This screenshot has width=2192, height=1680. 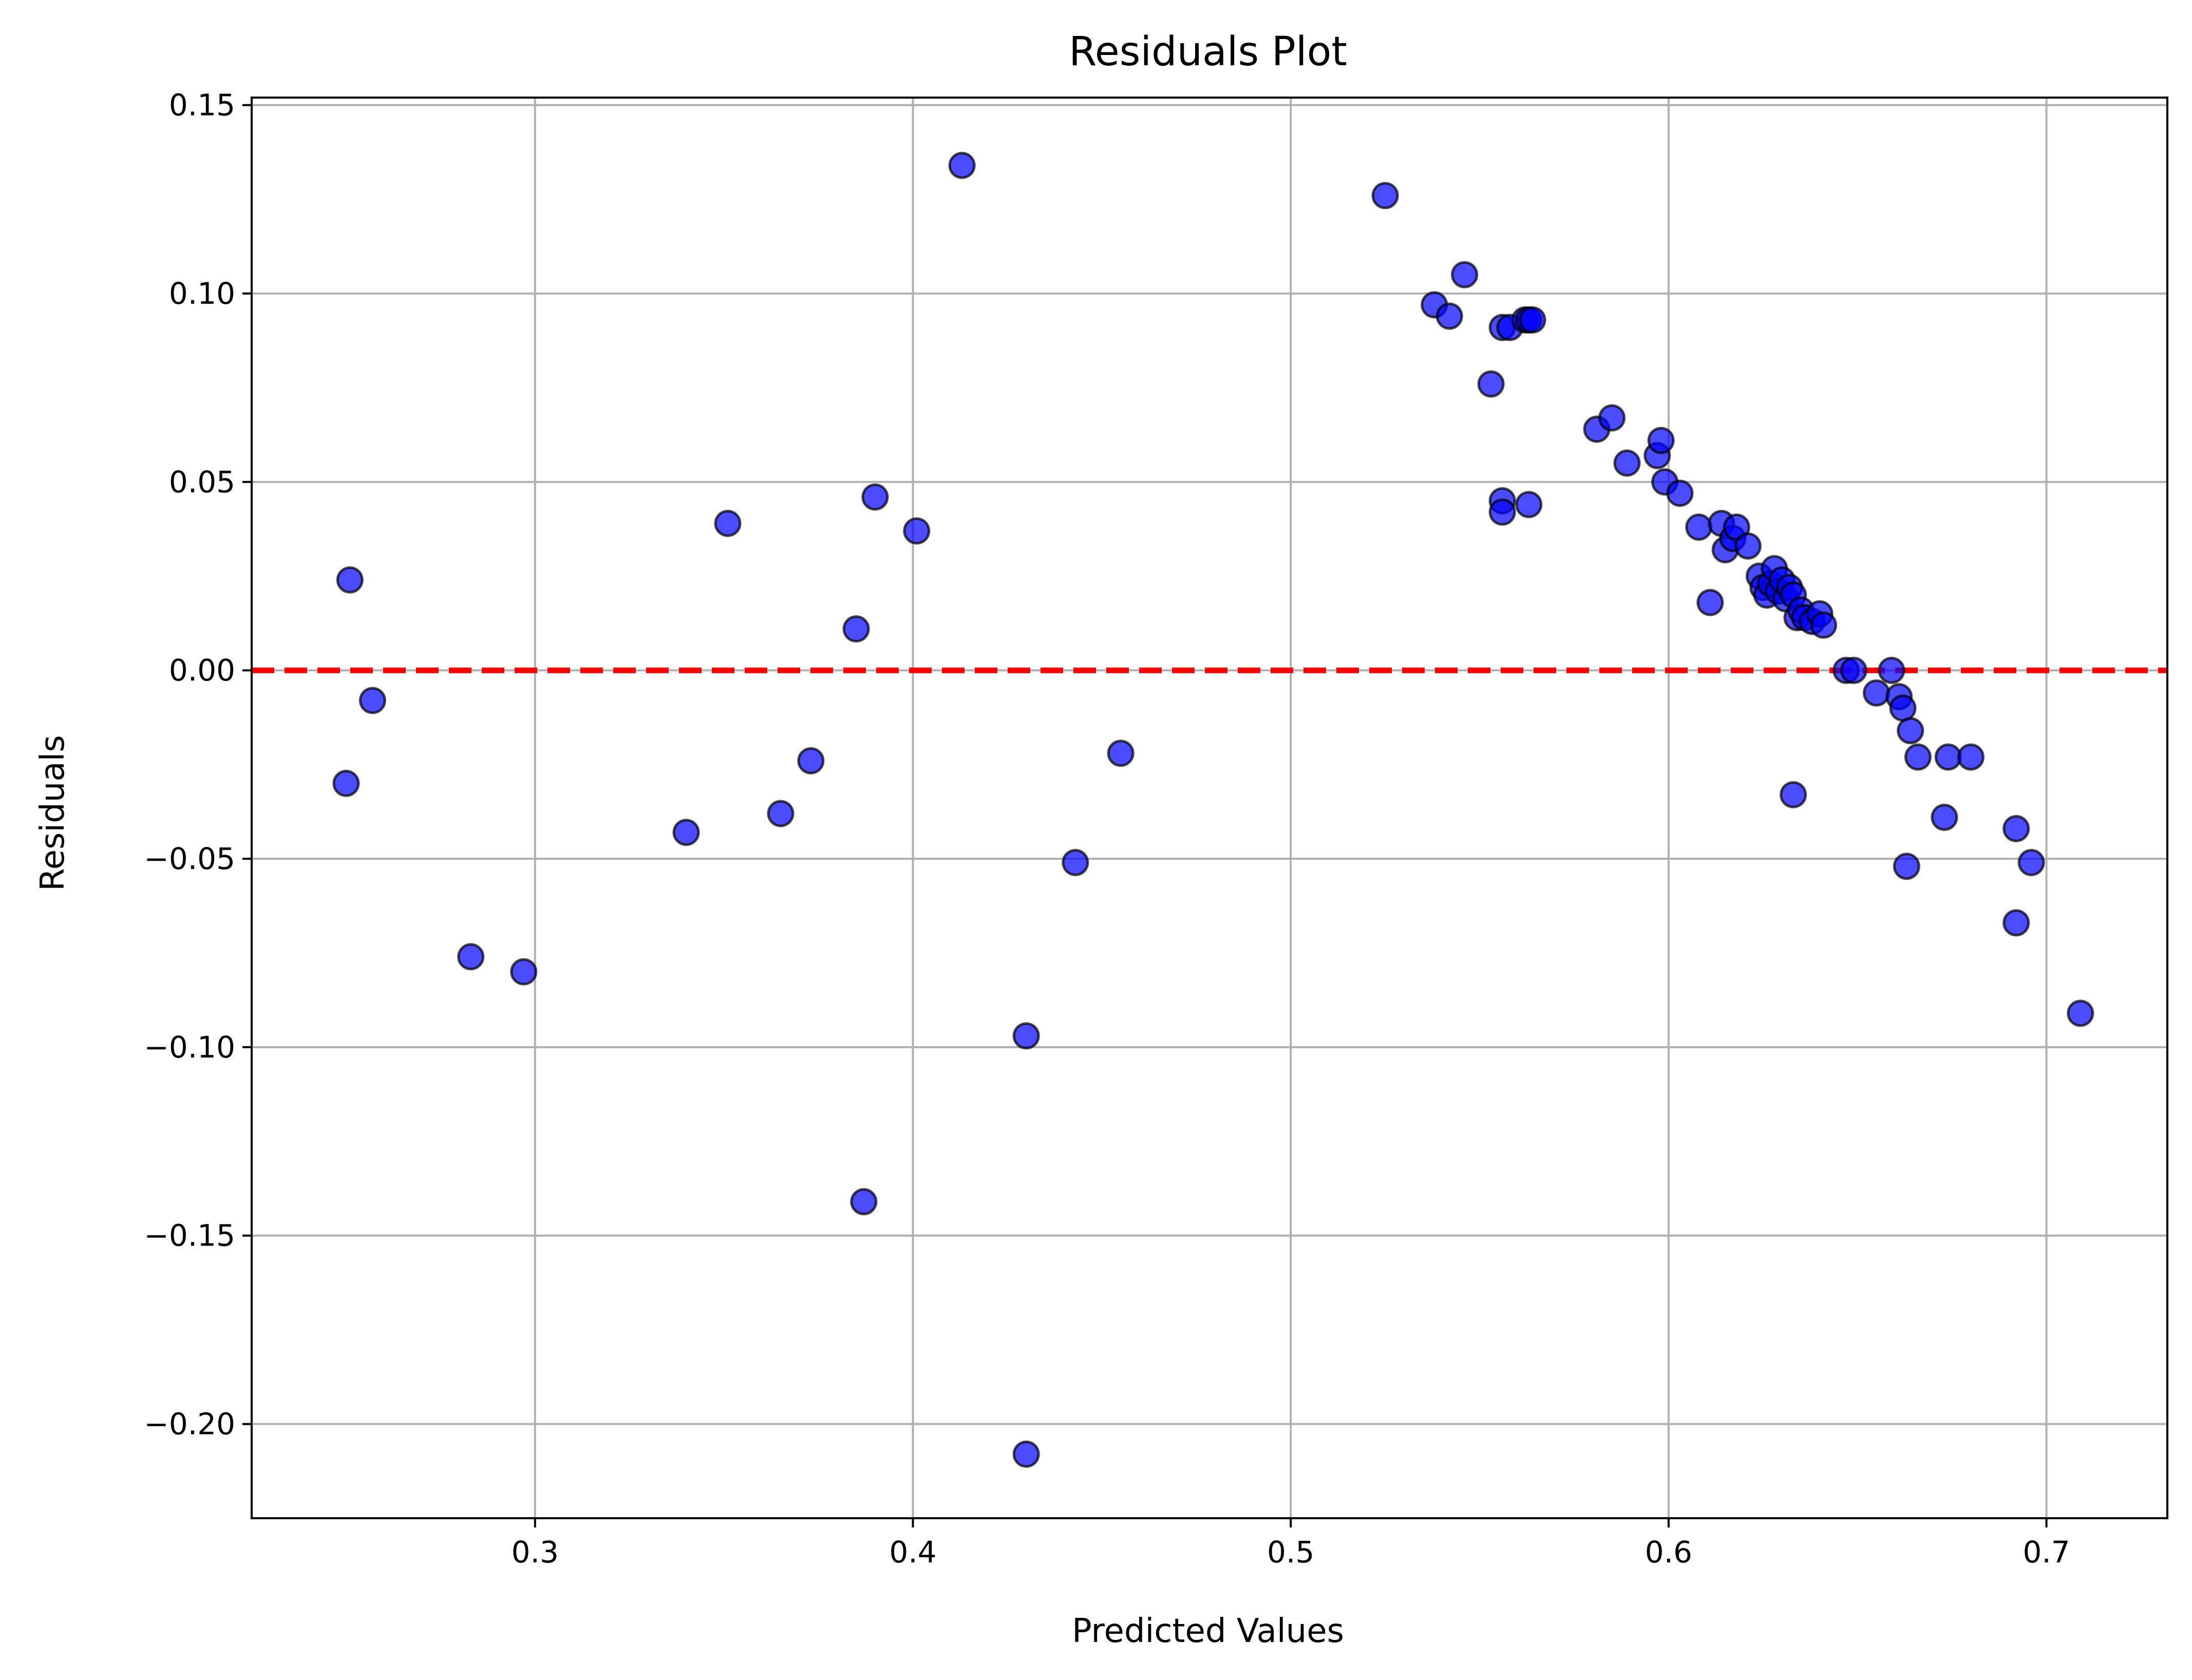 I want to click on x-tick-label: 0.5, so click(x=1290, y=1552).